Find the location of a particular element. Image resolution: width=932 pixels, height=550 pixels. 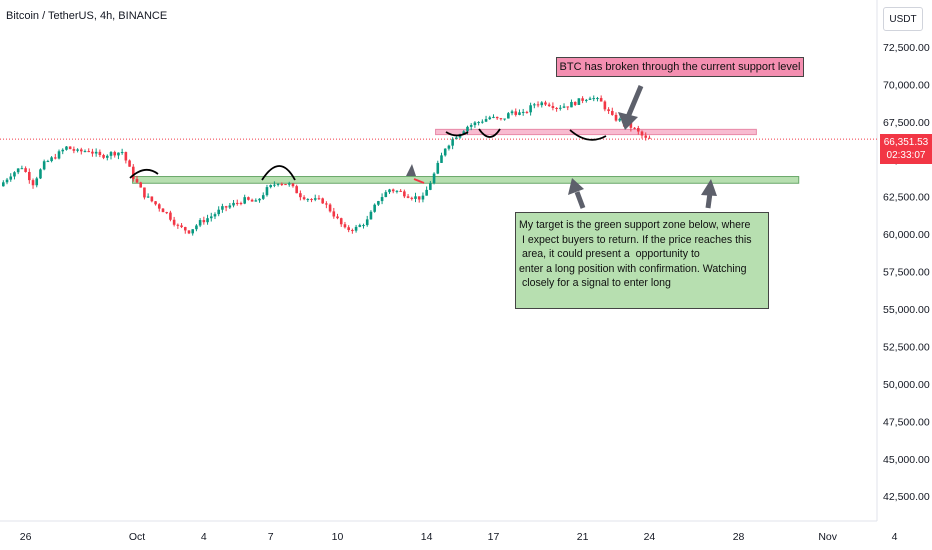

time-tick-label: 21 is located at coordinates (583, 537).